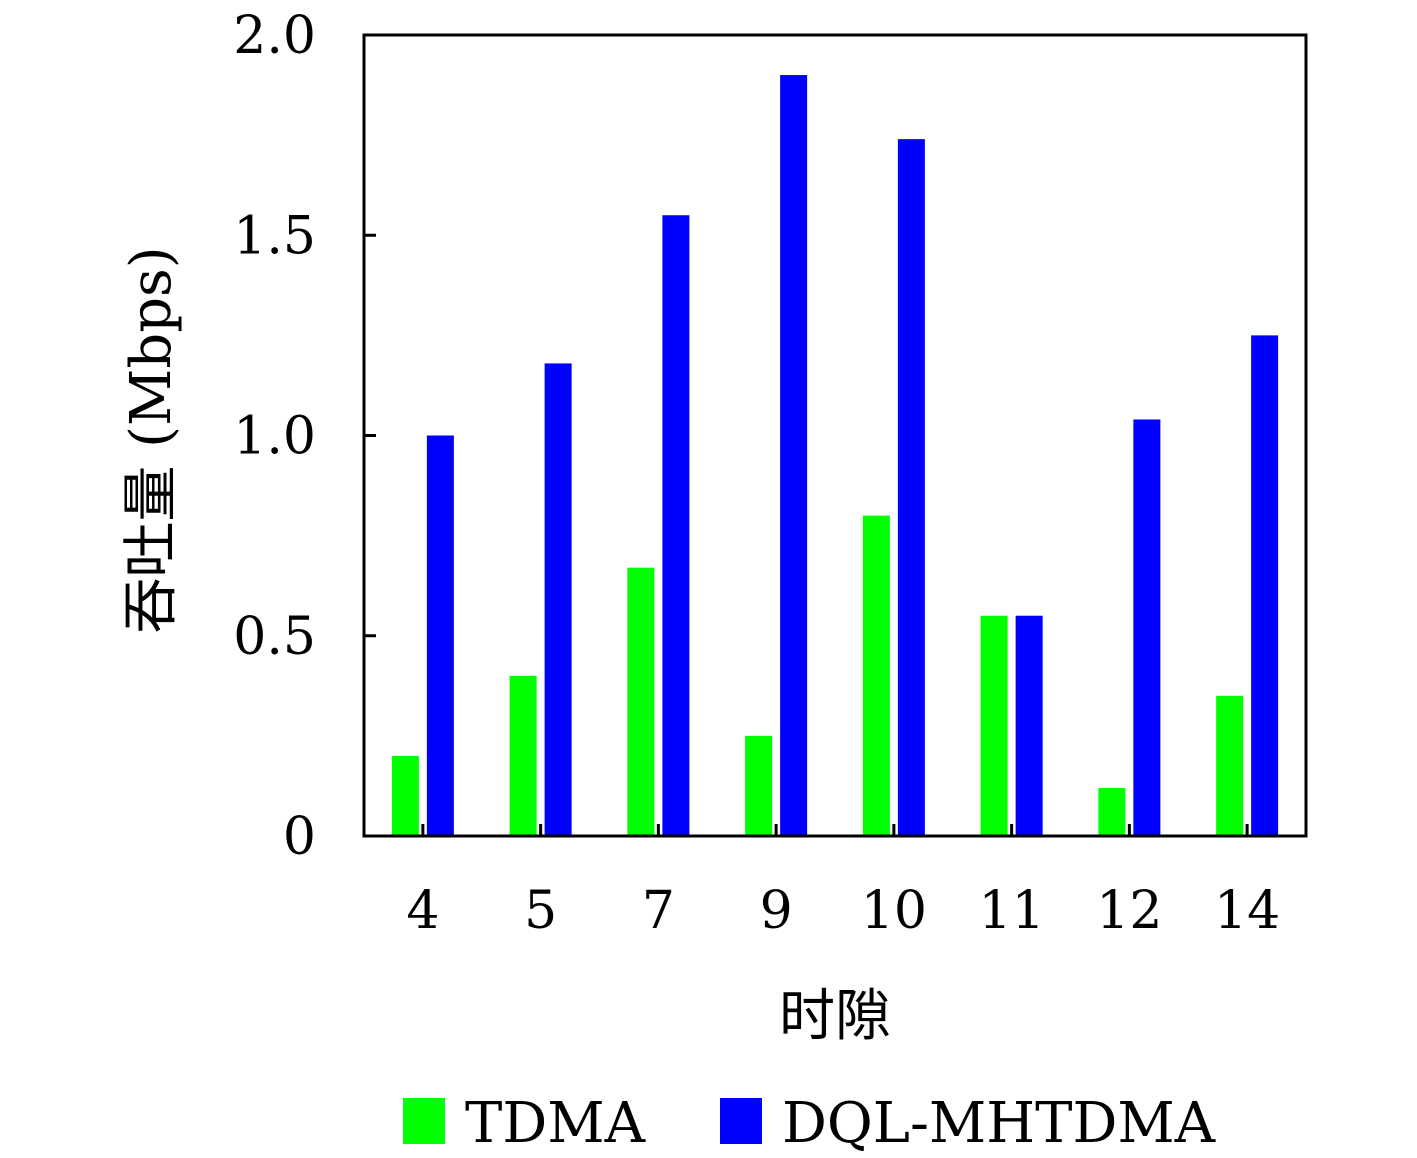 The height and width of the screenshot is (1158, 1417). Describe the element at coordinates (274, 236) in the screenshot. I see `y-tick-label-1.5: 1.5` at that location.